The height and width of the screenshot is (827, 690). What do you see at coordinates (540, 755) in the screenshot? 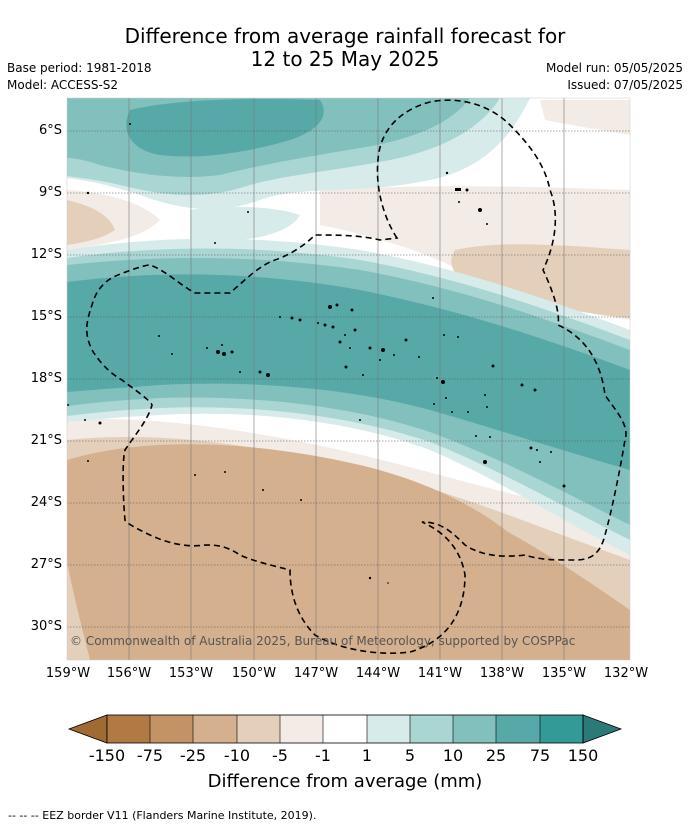
I see `colorbar-tick: 75` at bounding box center [540, 755].